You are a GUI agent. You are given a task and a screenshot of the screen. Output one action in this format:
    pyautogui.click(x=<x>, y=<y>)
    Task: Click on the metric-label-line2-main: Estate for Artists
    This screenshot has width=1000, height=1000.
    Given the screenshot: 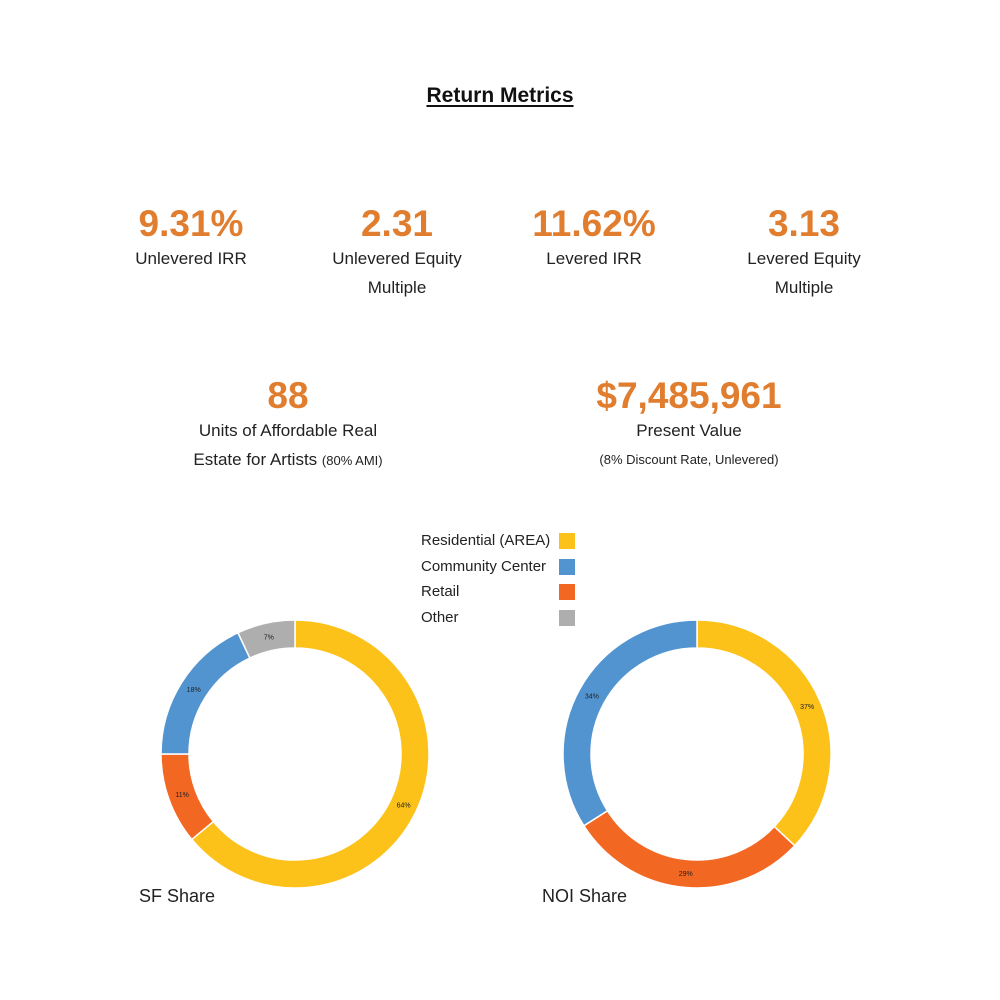 What is the action you would take?
    pyautogui.click(x=255, y=459)
    